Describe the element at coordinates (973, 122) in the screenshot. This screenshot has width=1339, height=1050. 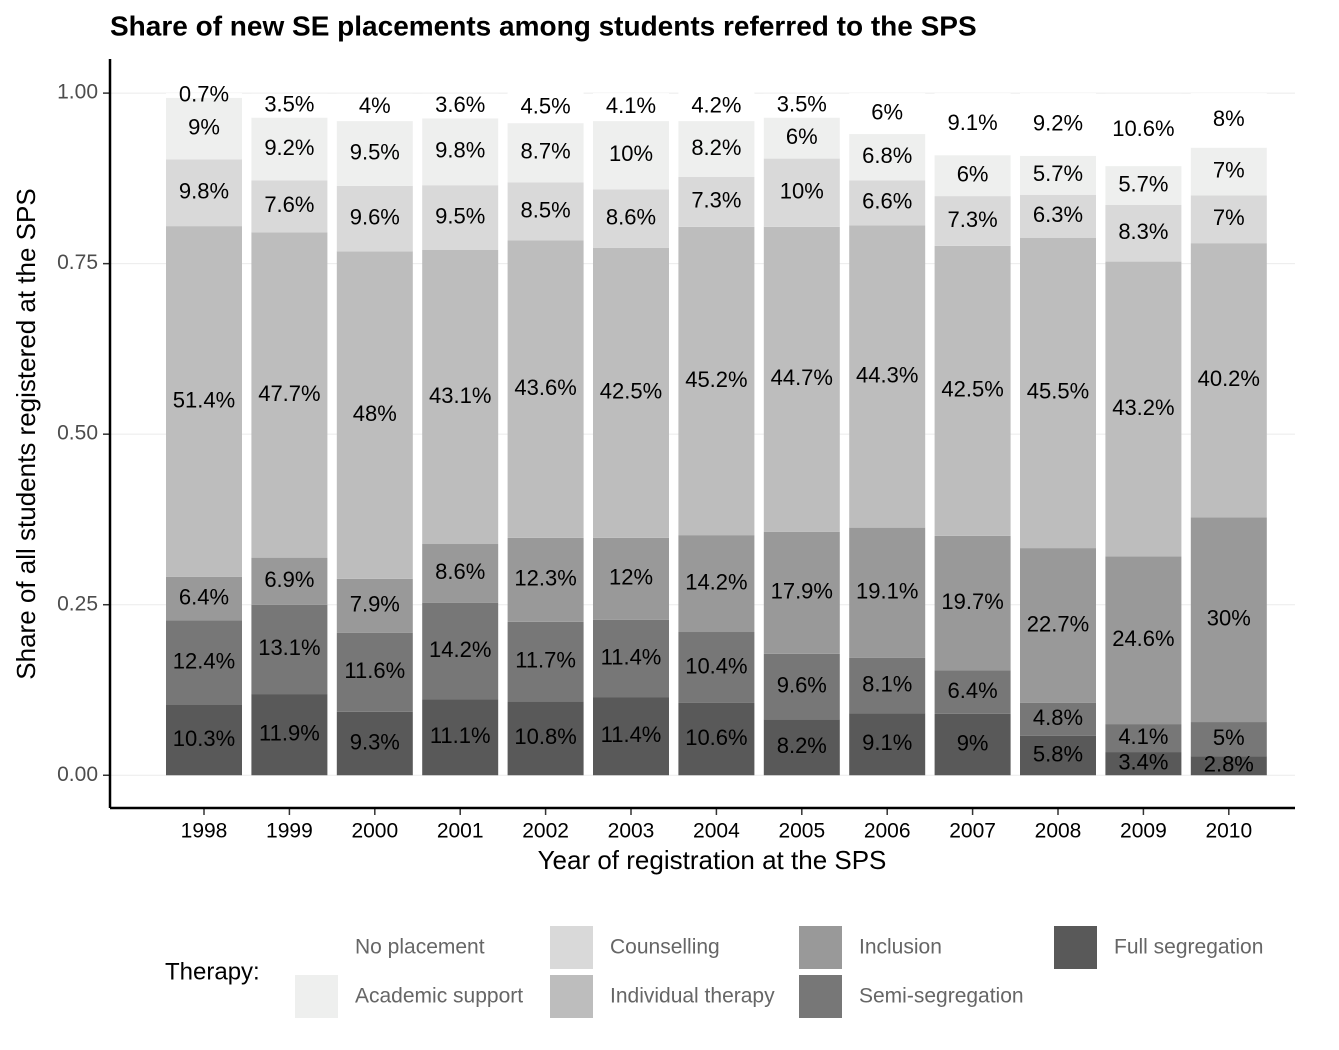
I see `data-label: 9.1%` at that location.